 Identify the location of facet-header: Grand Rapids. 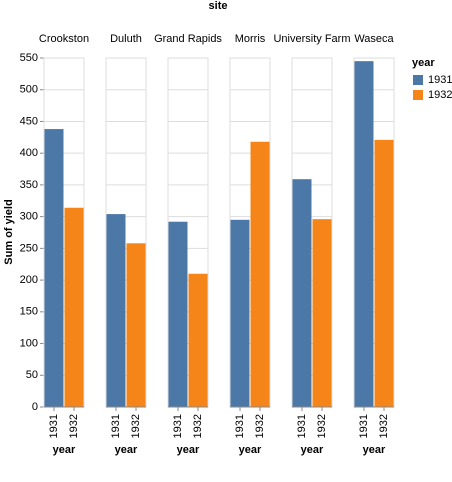
(188, 39).